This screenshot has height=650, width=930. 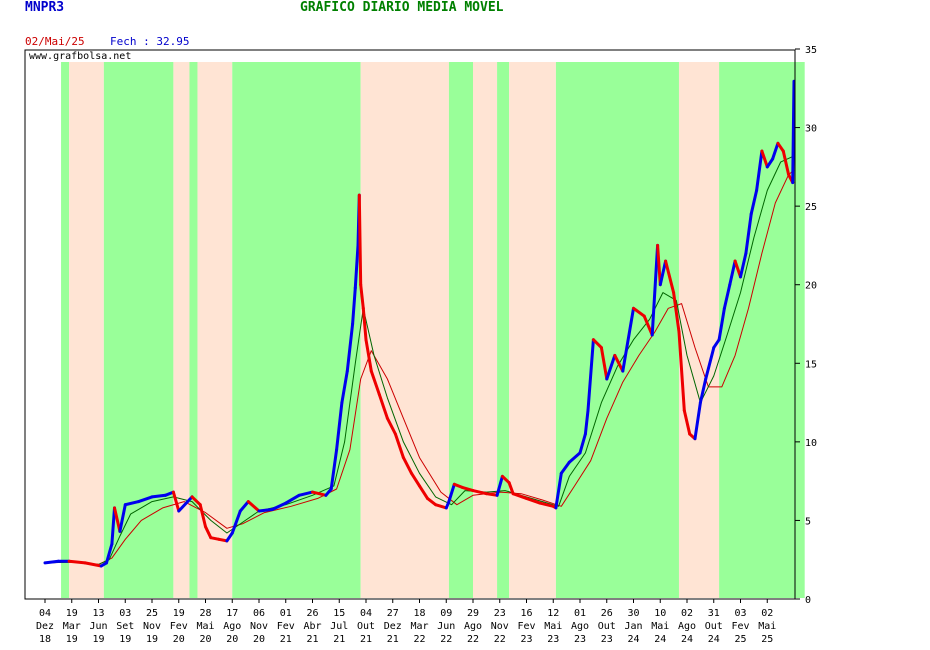 What do you see at coordinates (806, 325) in the screenshot?
I see `y-axis: 0 5 10 15 20 25 30 35` at bounding box center [806, 325].